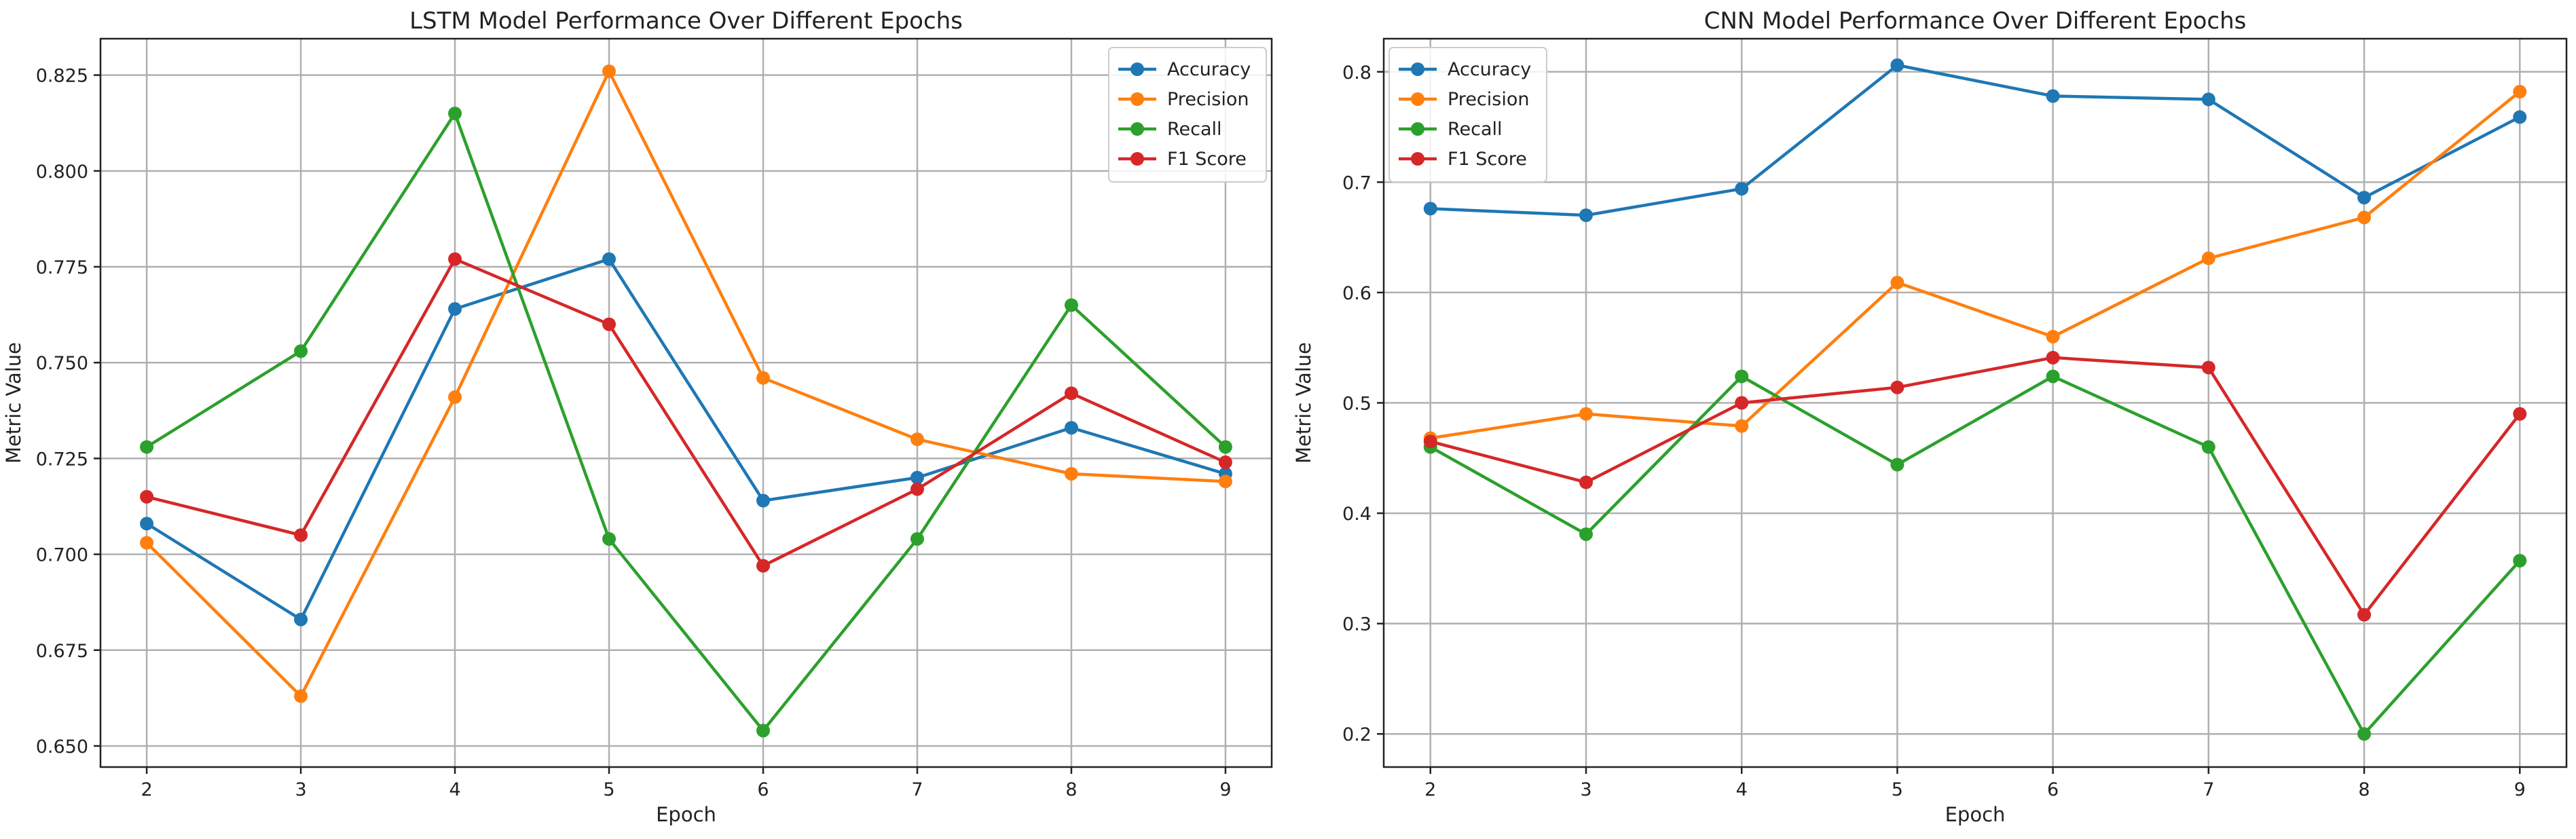 This screenshot has width=2576, height=839. Describe the element at coordinates (62, 651) in the screenshot. I see `lstm-y-tick-label: 0.675` at that location.